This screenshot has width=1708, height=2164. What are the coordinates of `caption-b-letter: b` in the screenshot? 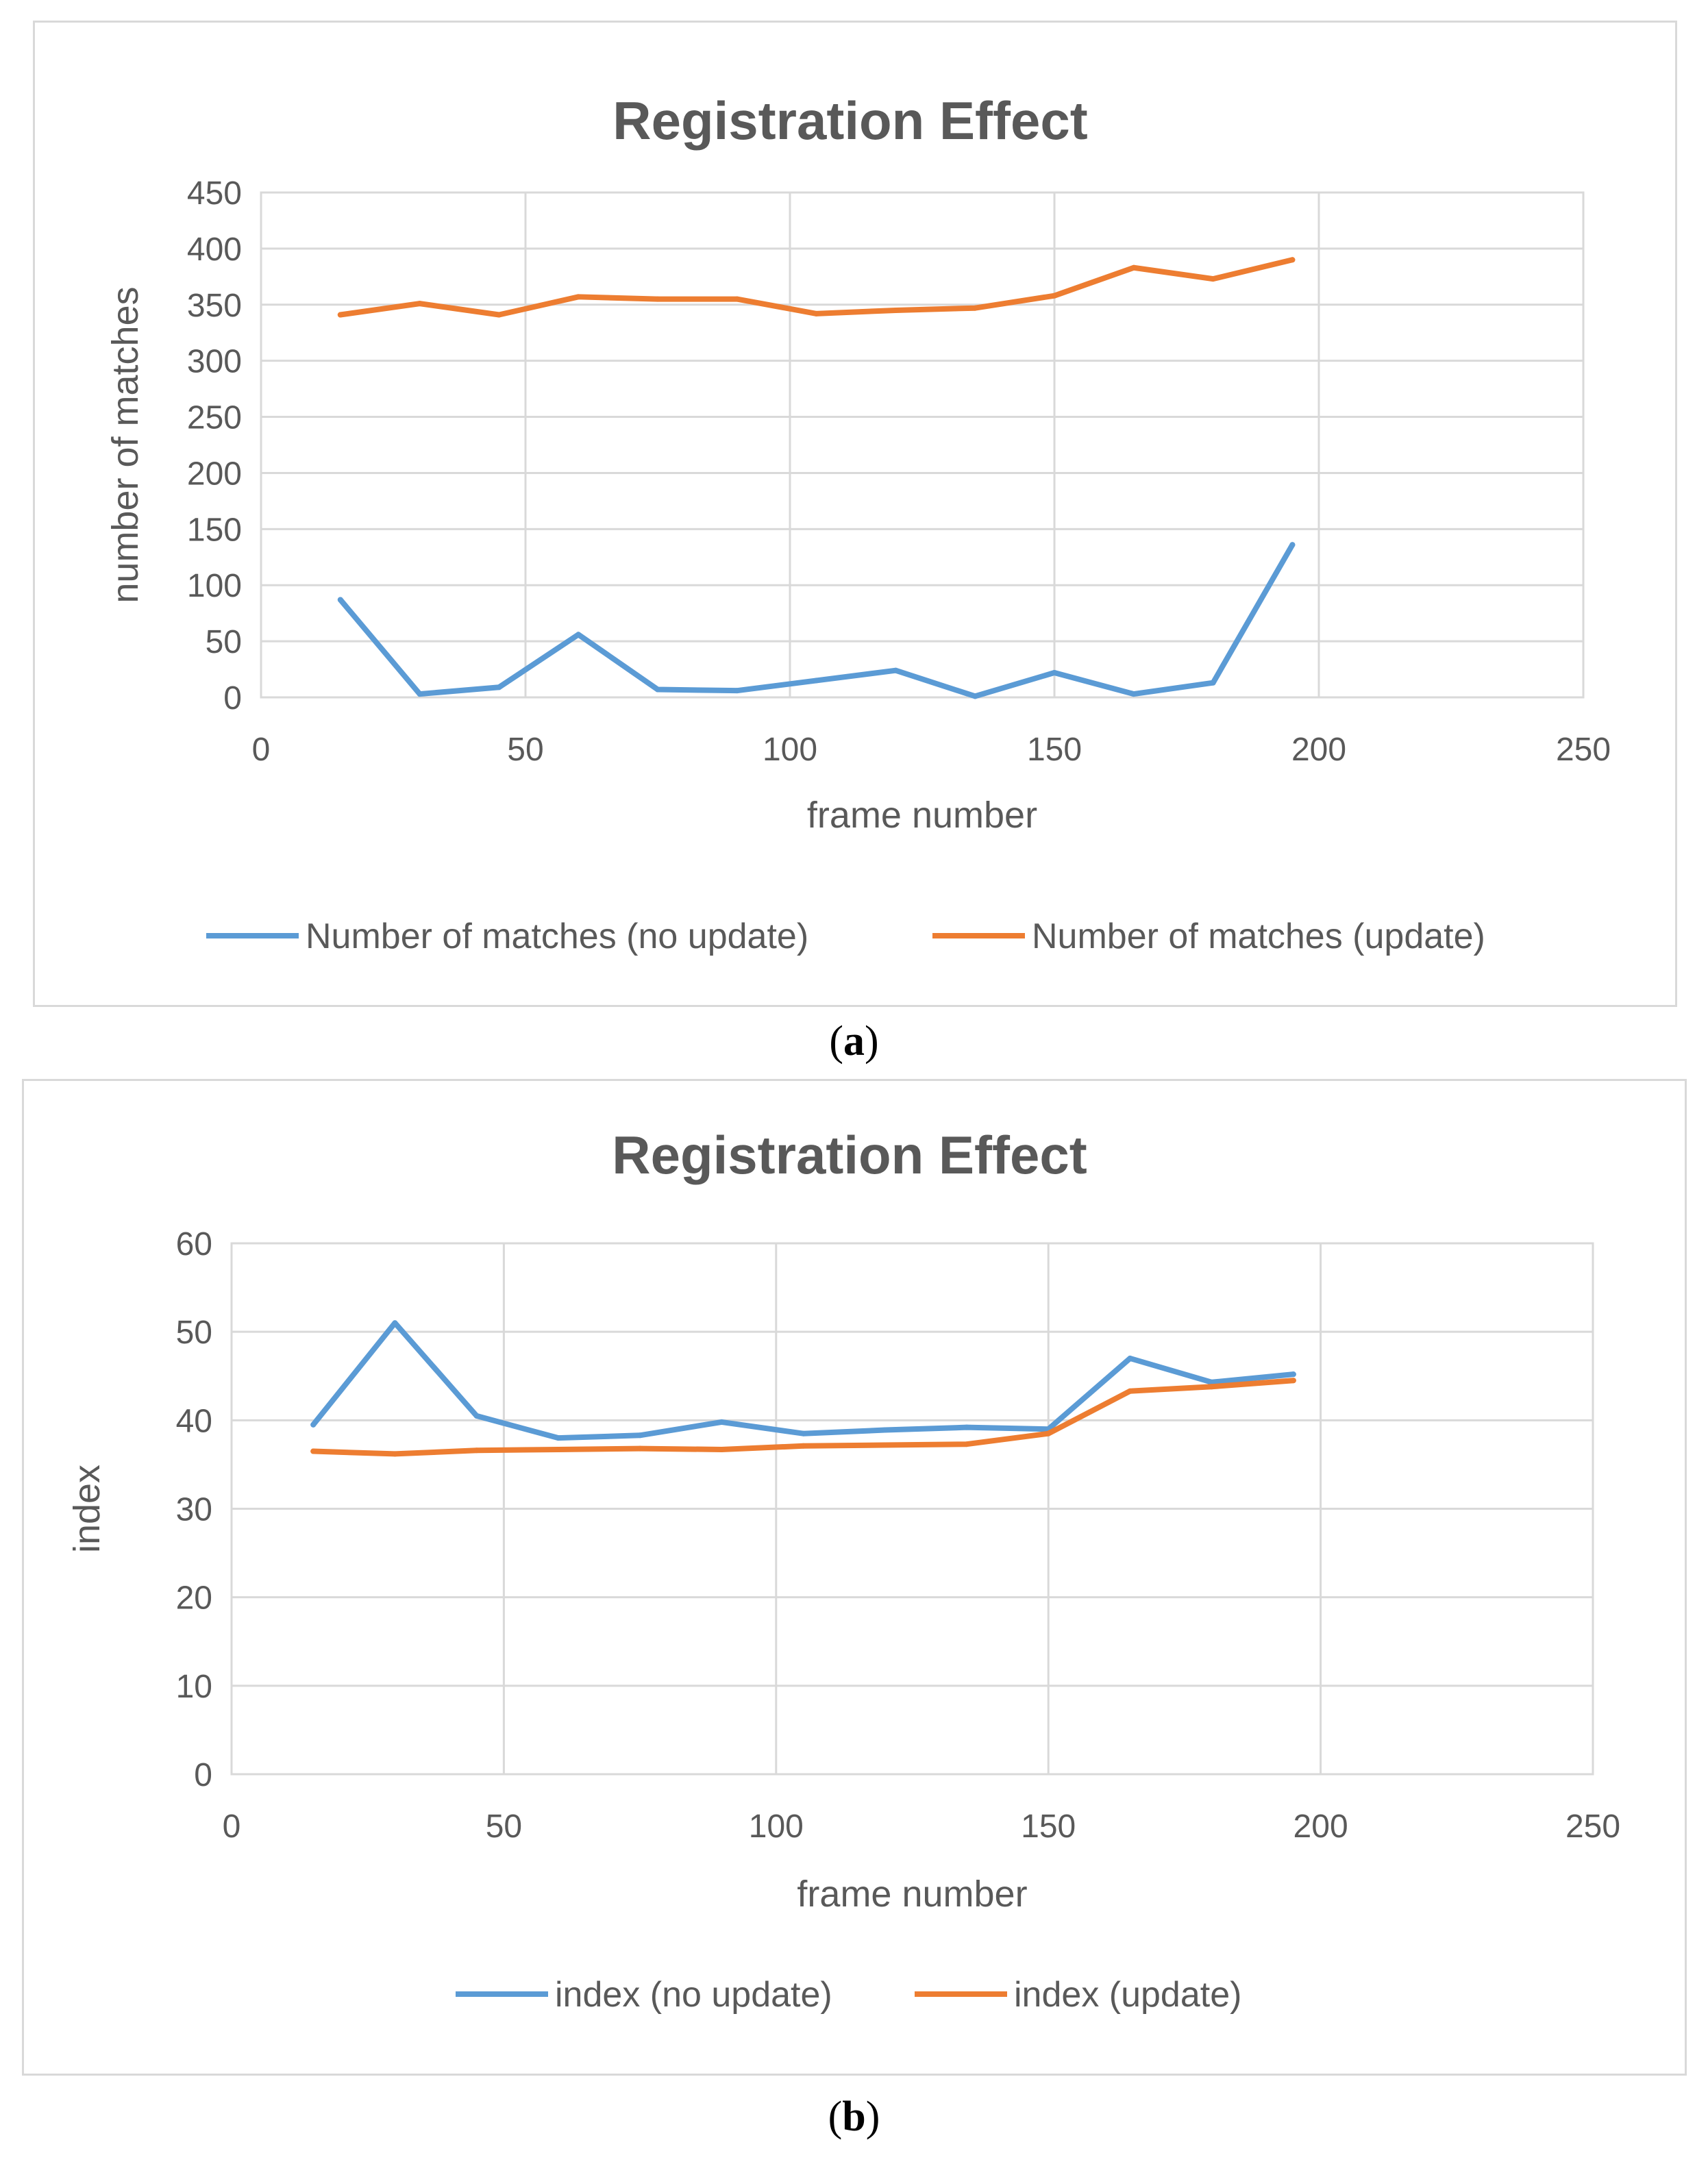 It's located at (854, 2117).